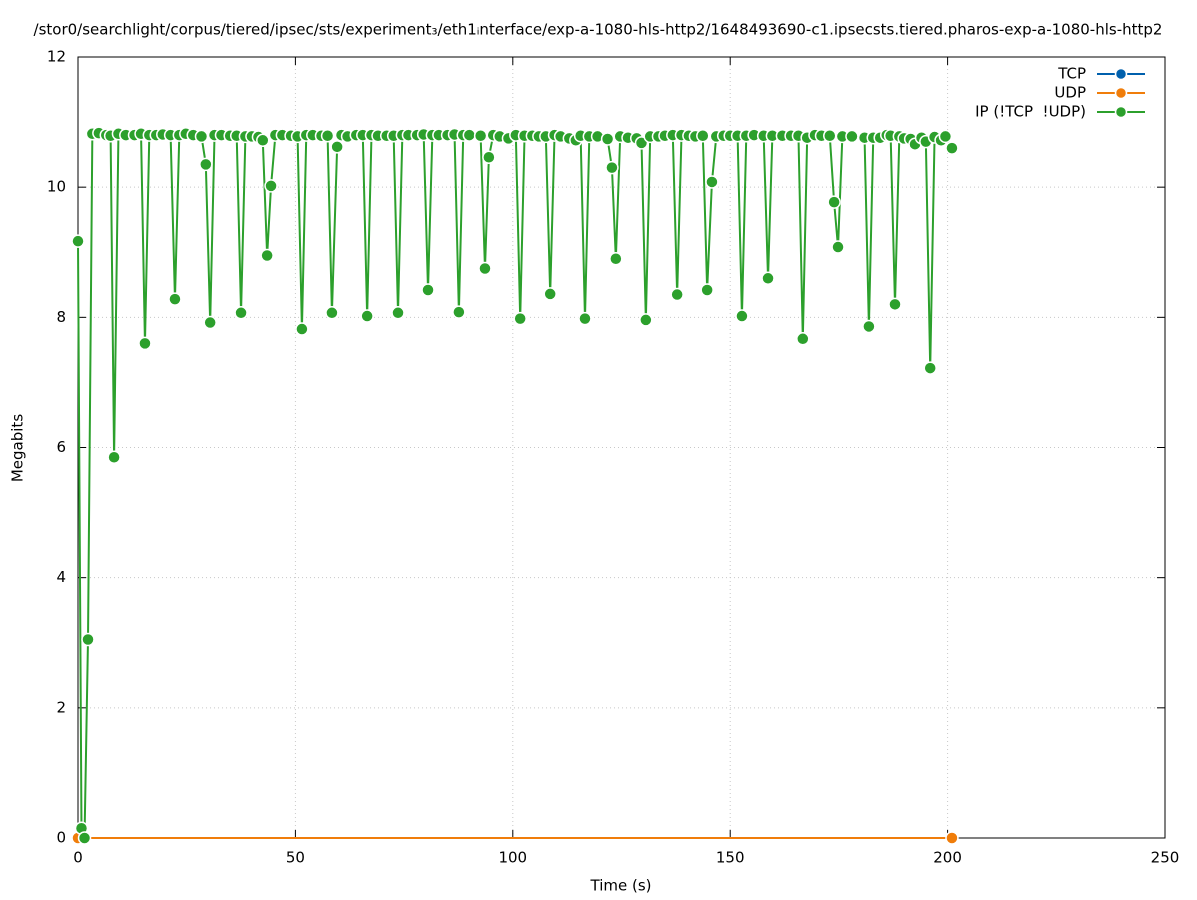  I want to click on y-axis-label: Megabits, so click(18, 448).